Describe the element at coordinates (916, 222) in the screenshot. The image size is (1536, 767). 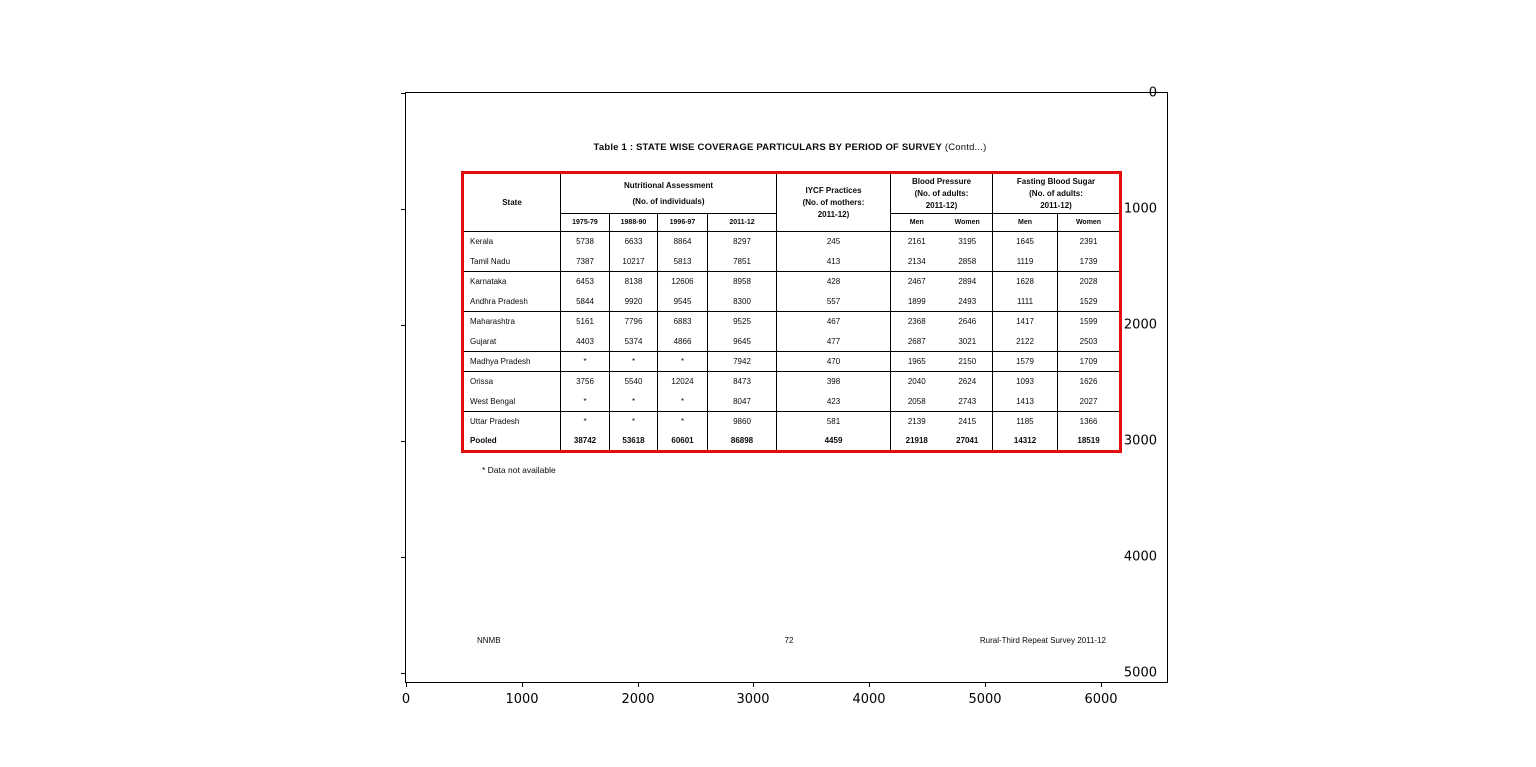
I see `header-bp-men: Men` at that location.